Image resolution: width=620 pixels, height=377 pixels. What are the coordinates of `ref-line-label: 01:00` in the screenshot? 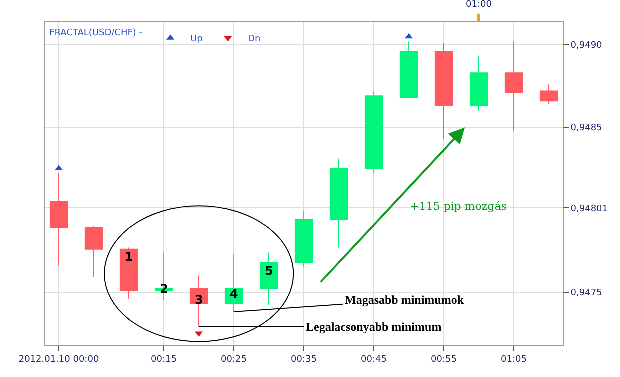 It's located at (479, 5).